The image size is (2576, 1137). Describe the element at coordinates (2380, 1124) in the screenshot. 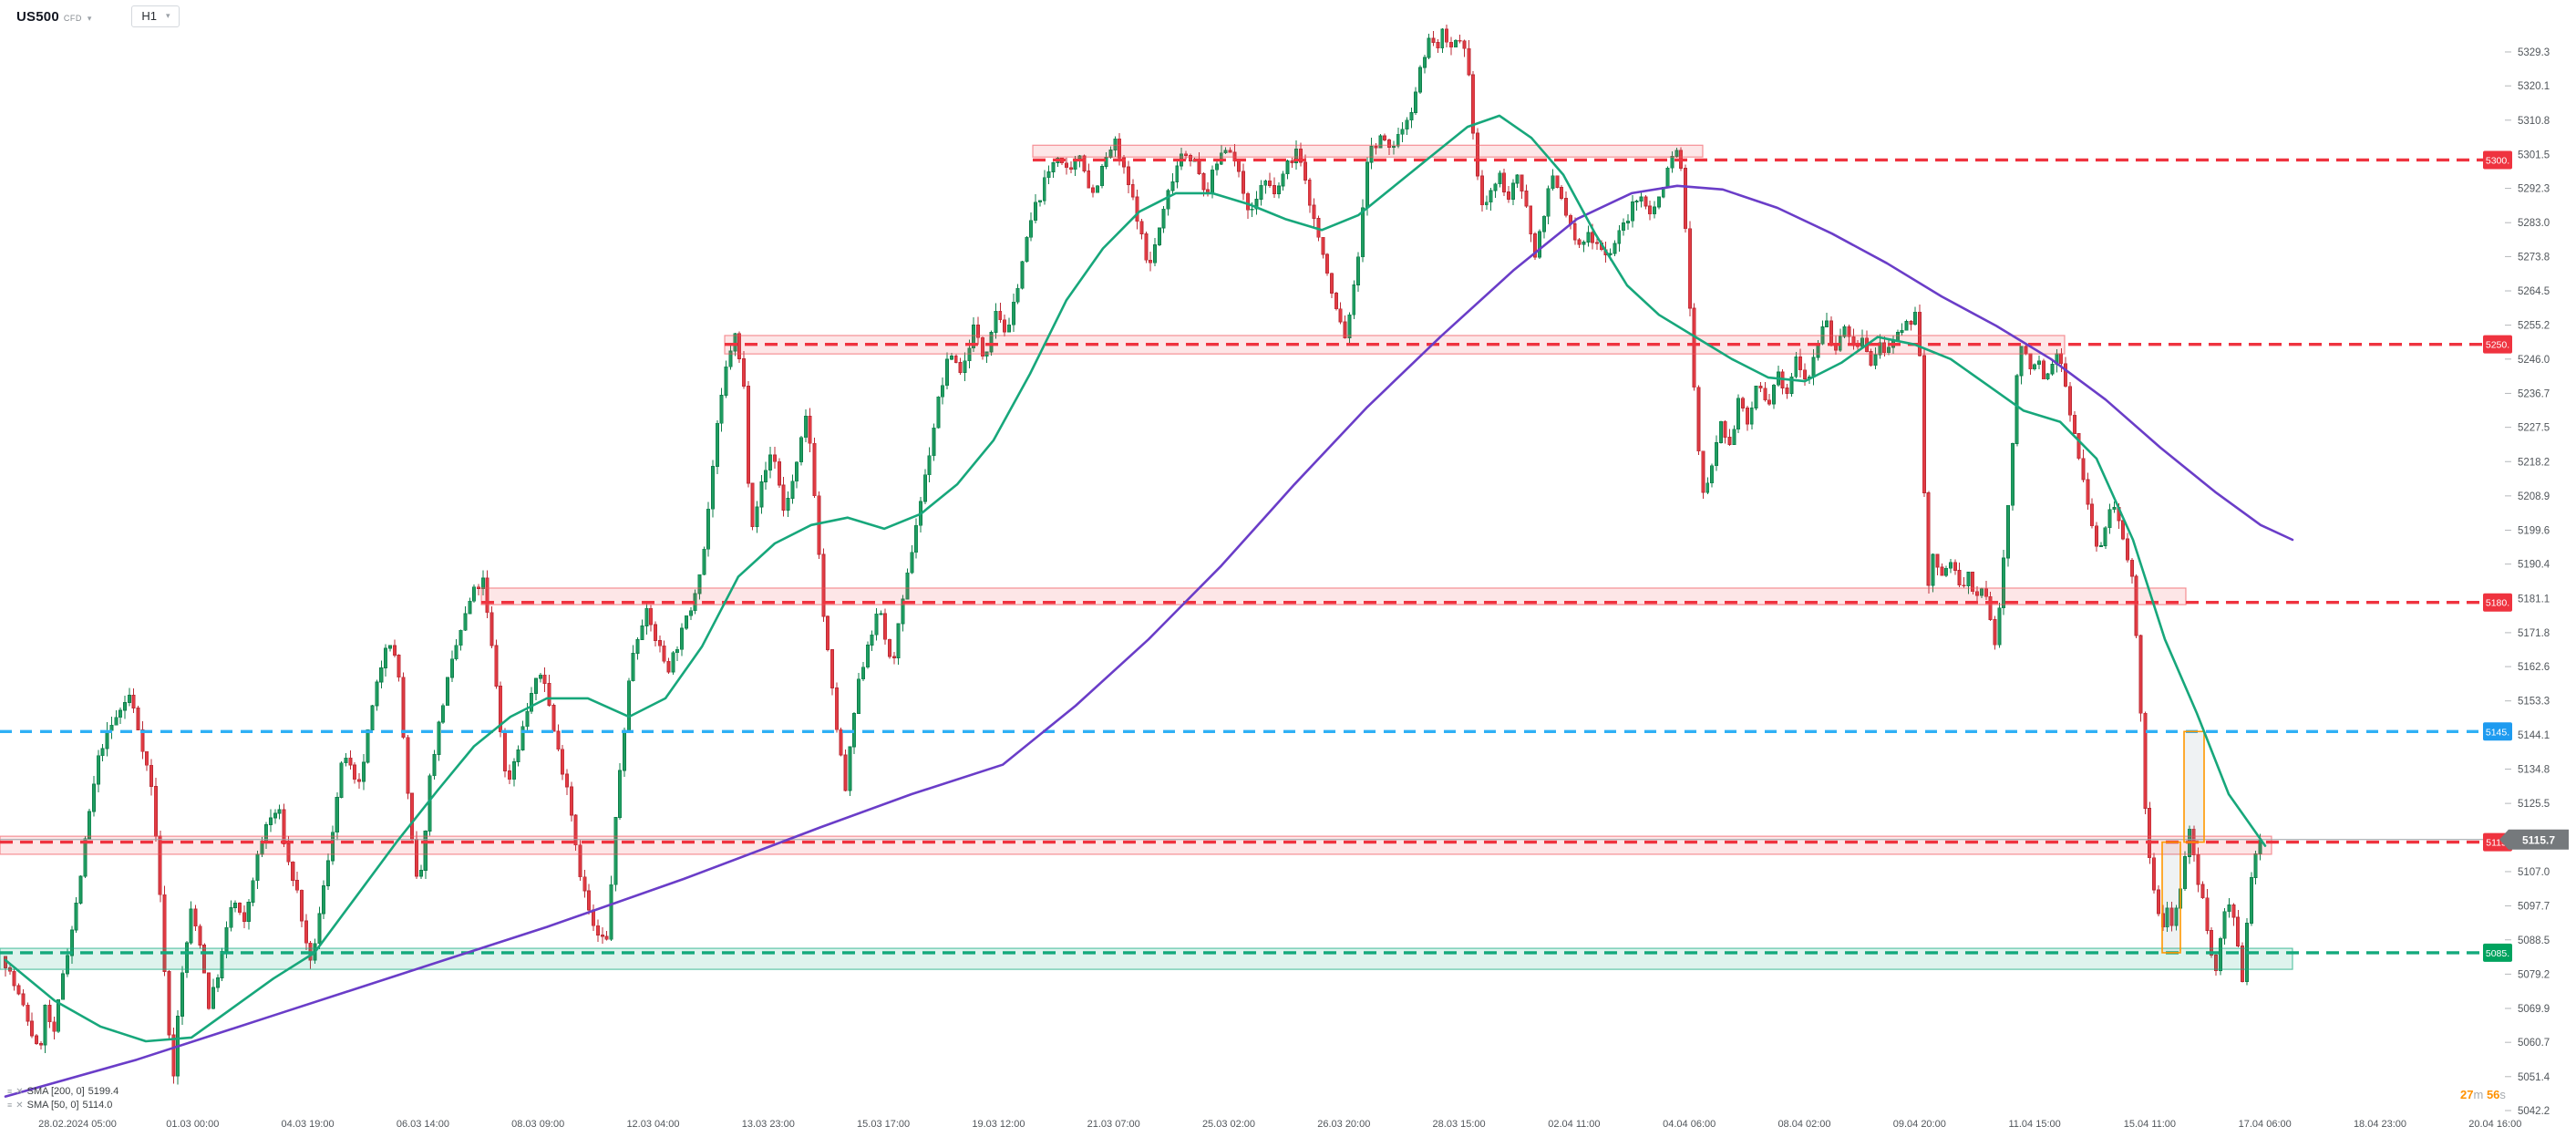

I see `time-label: 18.04 23:00` at that location.